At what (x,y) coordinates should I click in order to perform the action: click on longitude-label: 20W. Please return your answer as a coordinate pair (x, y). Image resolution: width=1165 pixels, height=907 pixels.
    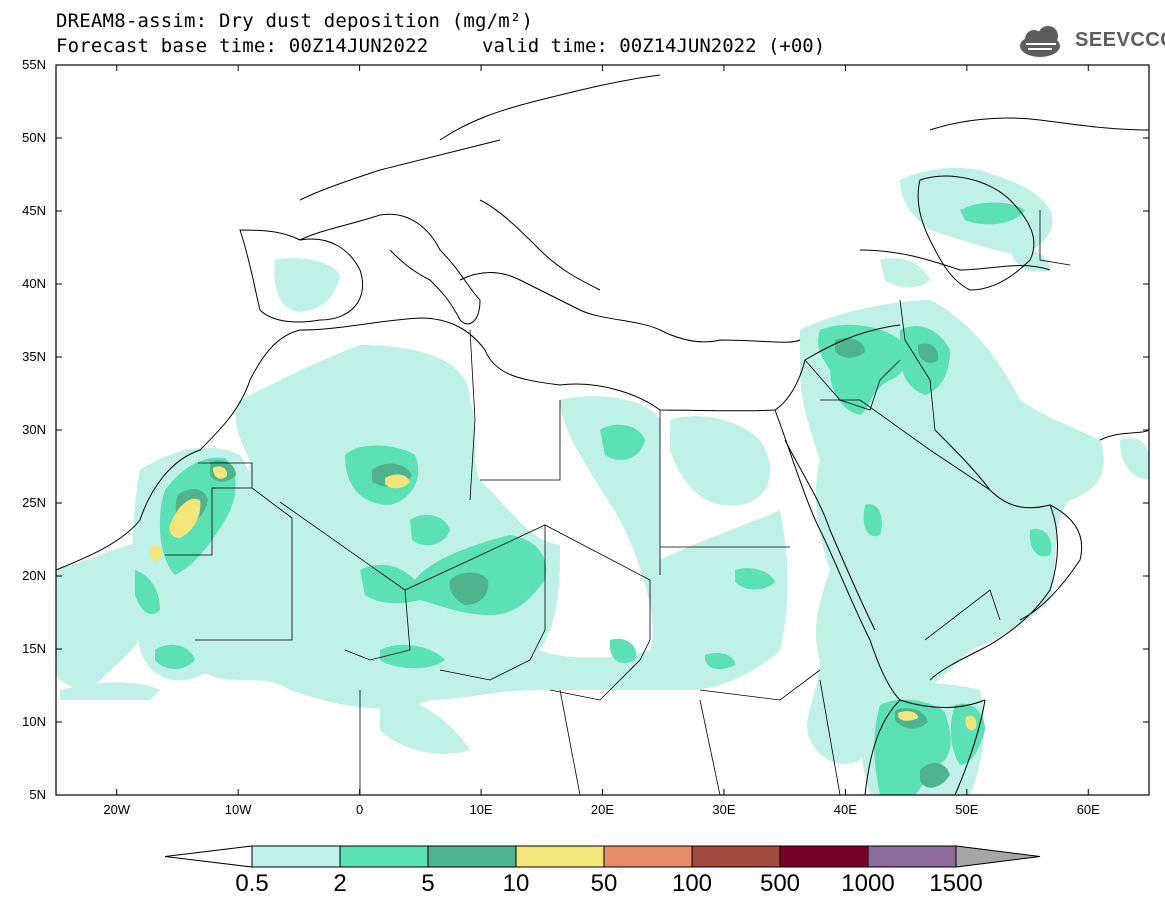
    Looking at the image, I should click on (117, 809).